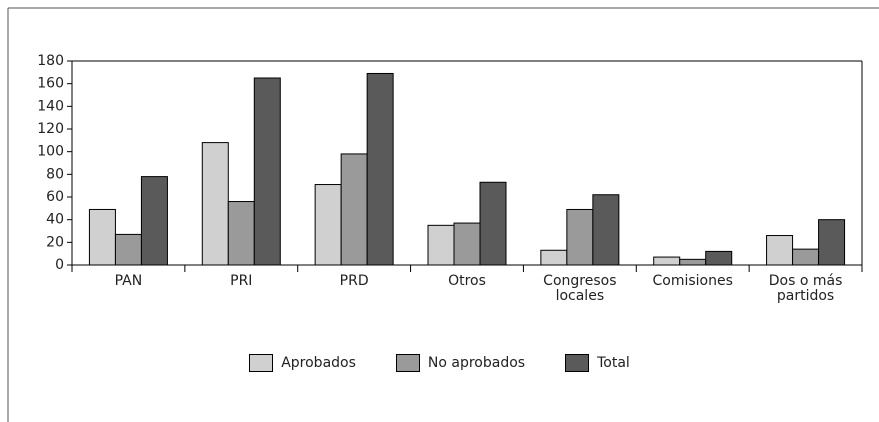 This screenshot has width=879, height=422. What do you see at coordinates (55, 220) in the screenshot?
I see `y-tick-label: 40` at bounding box center [55, 220].